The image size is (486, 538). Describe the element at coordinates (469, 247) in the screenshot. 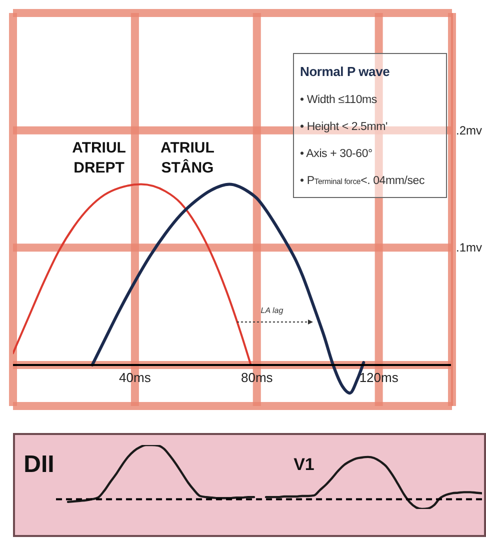

I see `y-tick-label: .1mv` at that location.